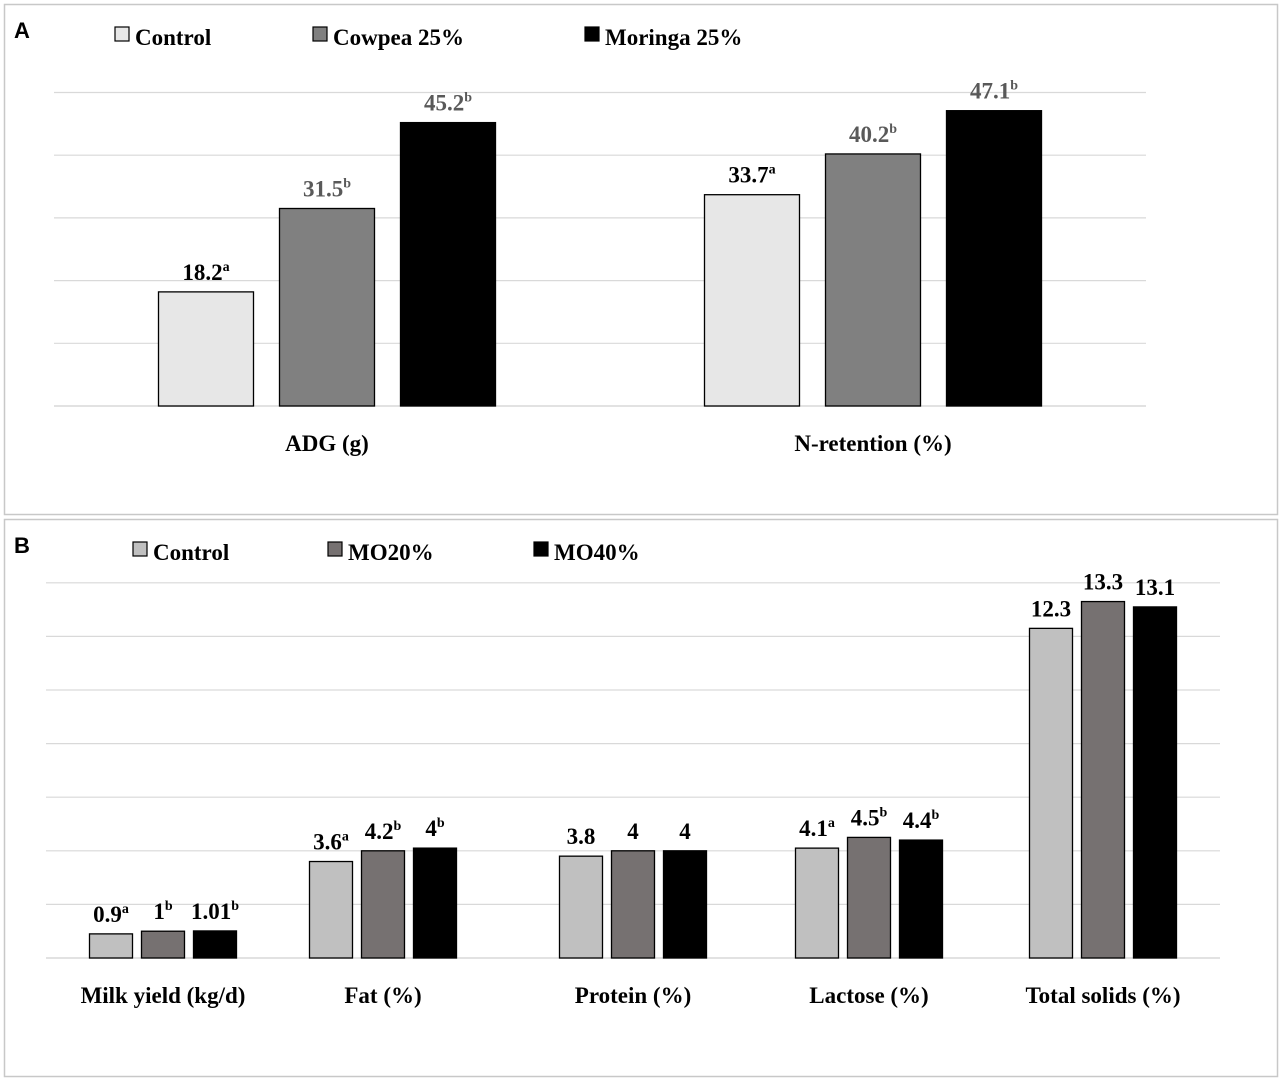 Image resolution: width=1283 pixels, height=1082 pixels. I want to click on legend-label: Moringa 25%, so click(673, 37).